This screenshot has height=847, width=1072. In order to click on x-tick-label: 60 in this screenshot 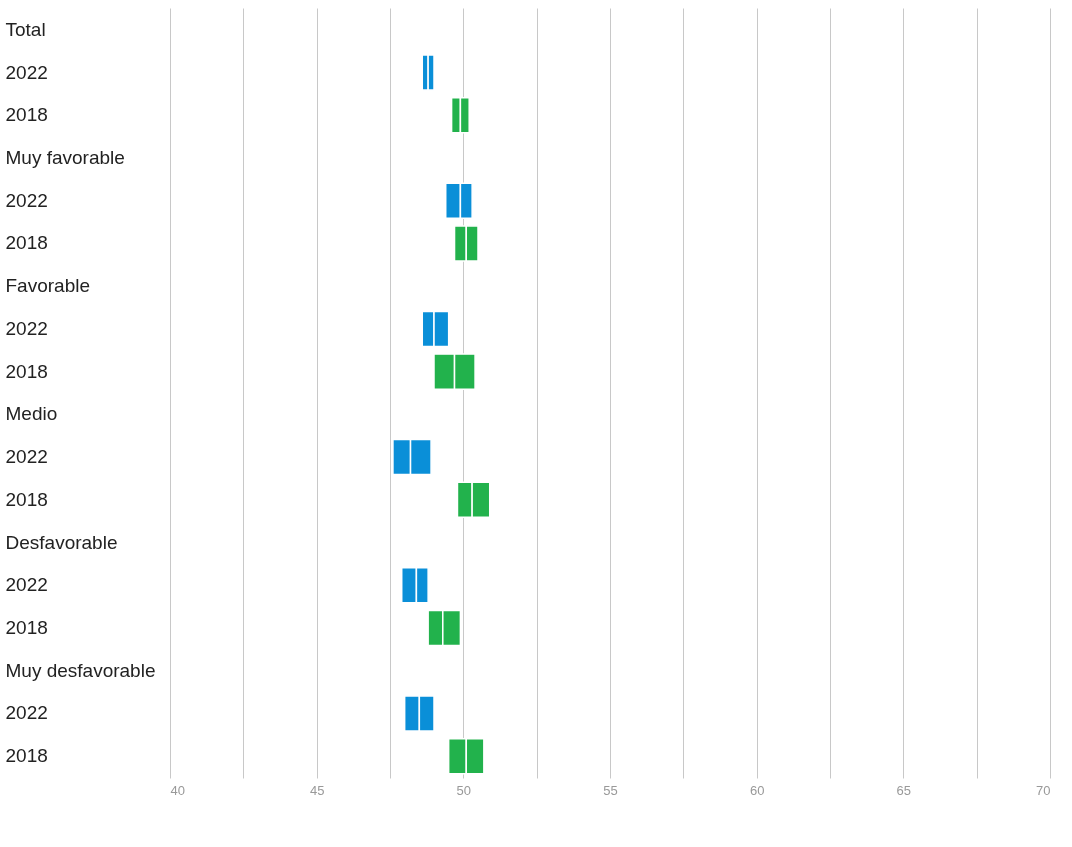, I will do `click(757, 790)`.